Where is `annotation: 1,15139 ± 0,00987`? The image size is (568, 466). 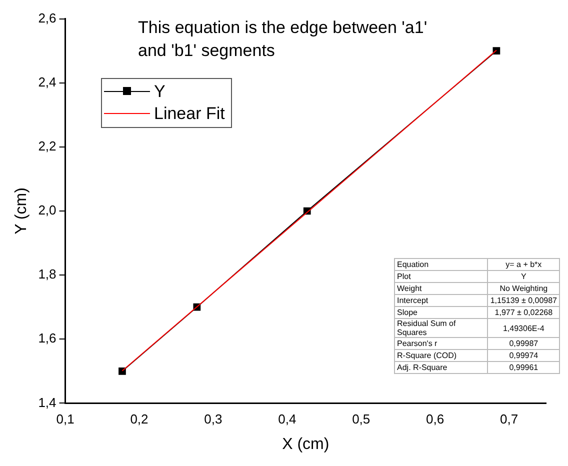
annotation: 1,15139 ± 0,00987 is located at coordinates (524, 300).